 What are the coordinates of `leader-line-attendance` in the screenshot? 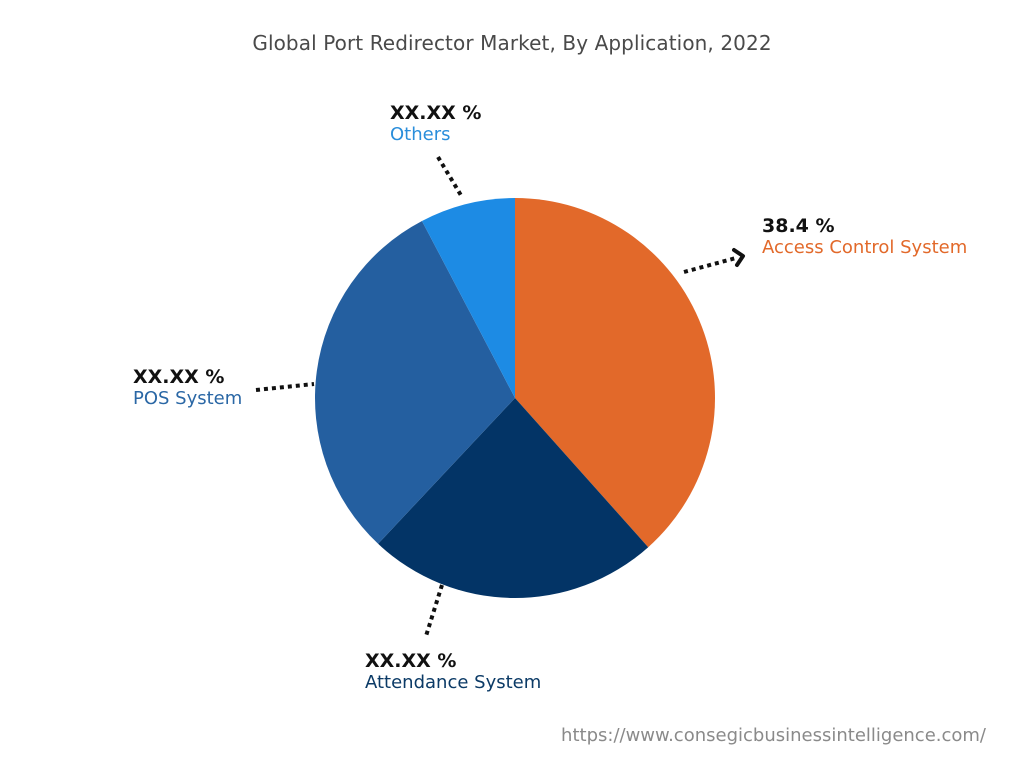 It's located at (434, 610).